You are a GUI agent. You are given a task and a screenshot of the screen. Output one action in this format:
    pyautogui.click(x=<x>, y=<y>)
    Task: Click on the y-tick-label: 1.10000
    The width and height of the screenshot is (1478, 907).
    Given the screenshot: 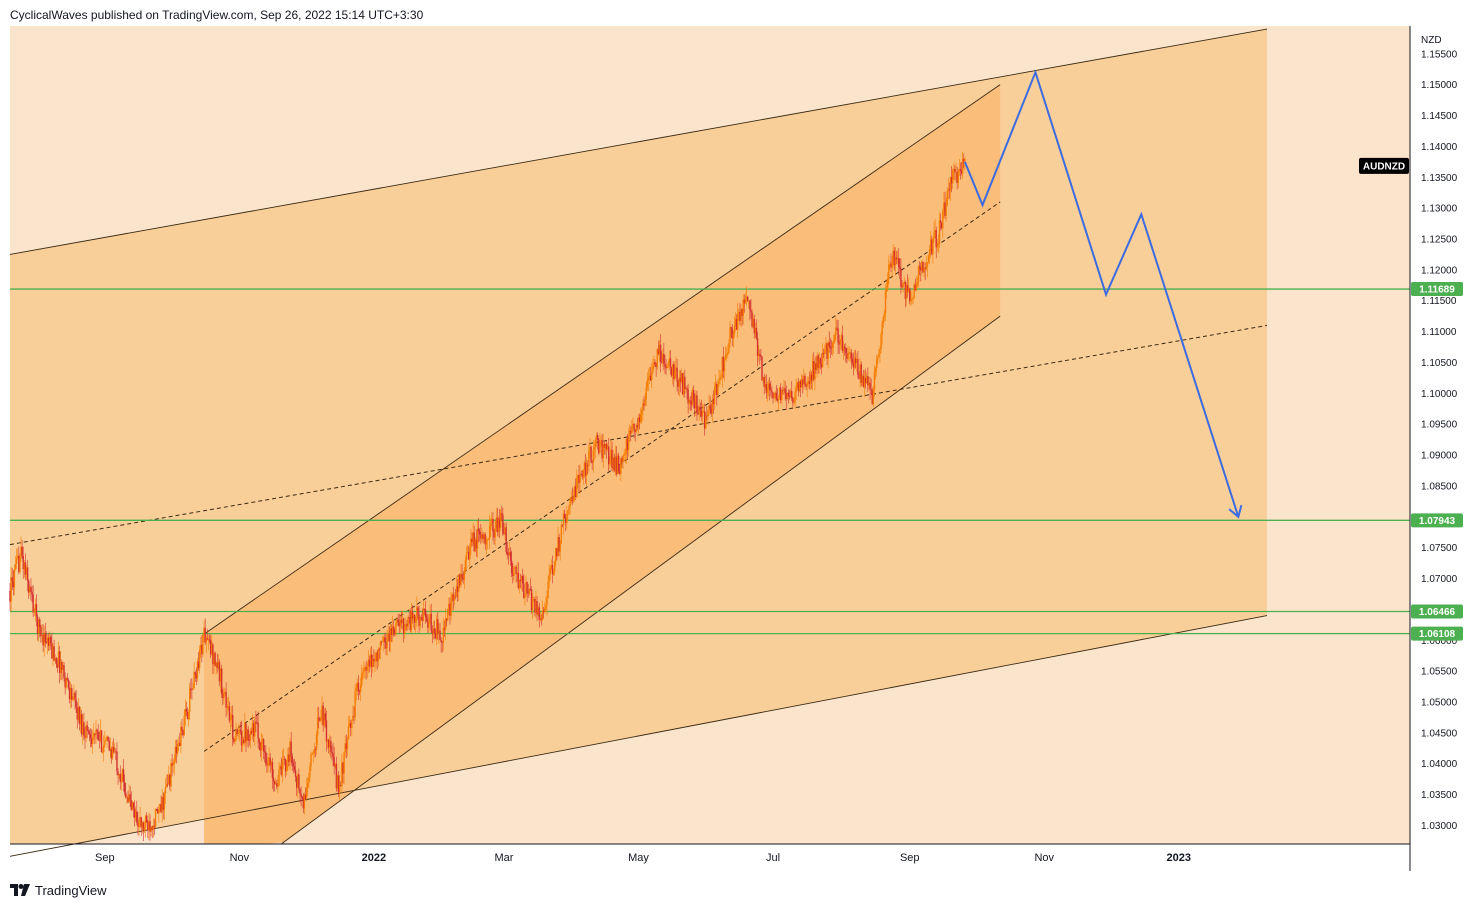 What is the action you would take?
    pyautogui.click(x=1439, y=394)
    